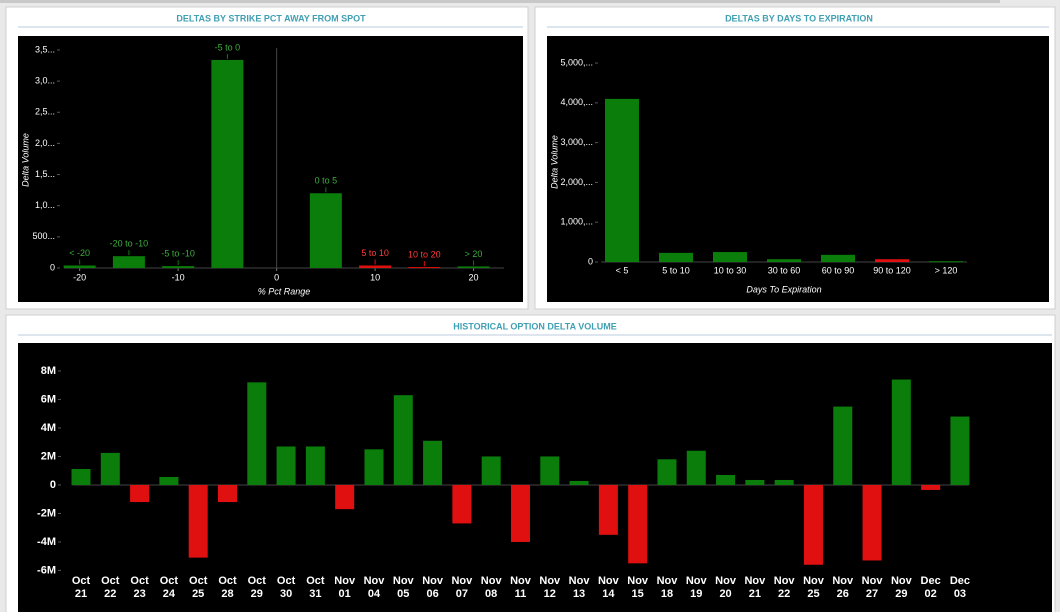  Describe the element at coordinates (276, 277) in the screenshot. I see `x-tick-label: 0` at that location.